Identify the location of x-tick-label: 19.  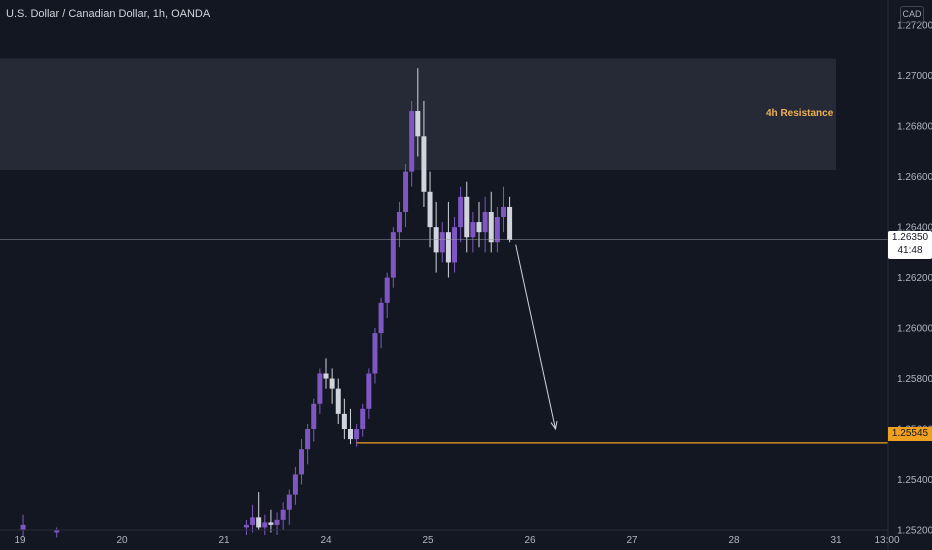
(20, 540).